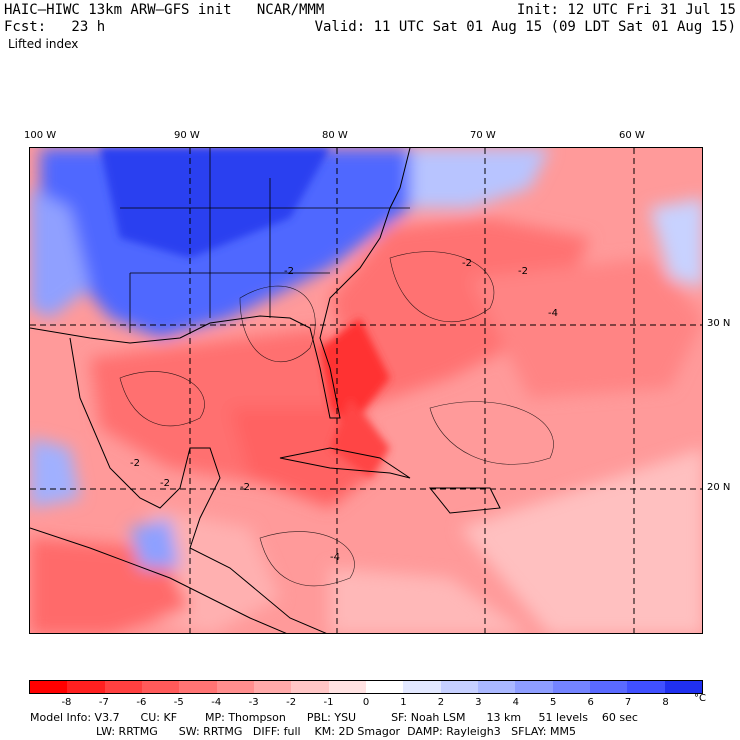  I want to click on colorbar-unit: °C, so click(700, 698).